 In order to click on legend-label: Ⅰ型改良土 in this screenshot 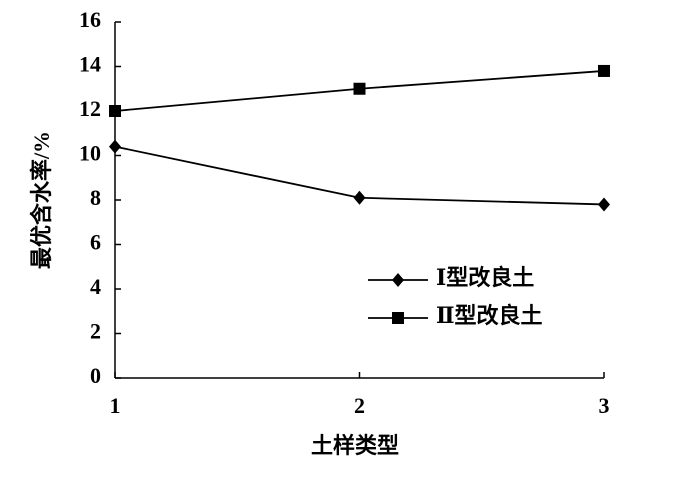, I will do `click(485, 277)`.